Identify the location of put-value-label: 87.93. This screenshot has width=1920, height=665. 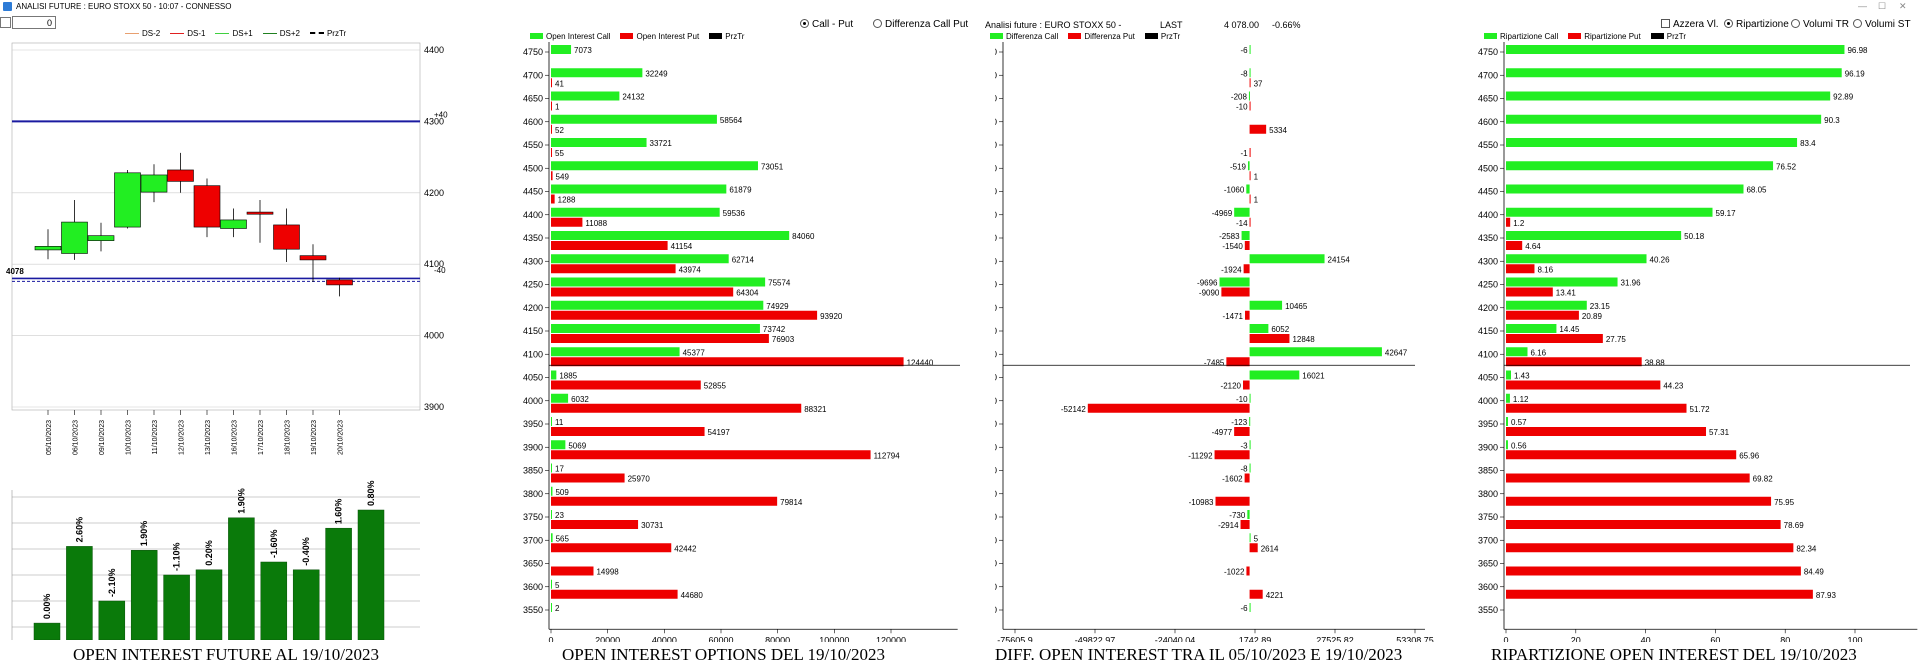
(1826, 595).